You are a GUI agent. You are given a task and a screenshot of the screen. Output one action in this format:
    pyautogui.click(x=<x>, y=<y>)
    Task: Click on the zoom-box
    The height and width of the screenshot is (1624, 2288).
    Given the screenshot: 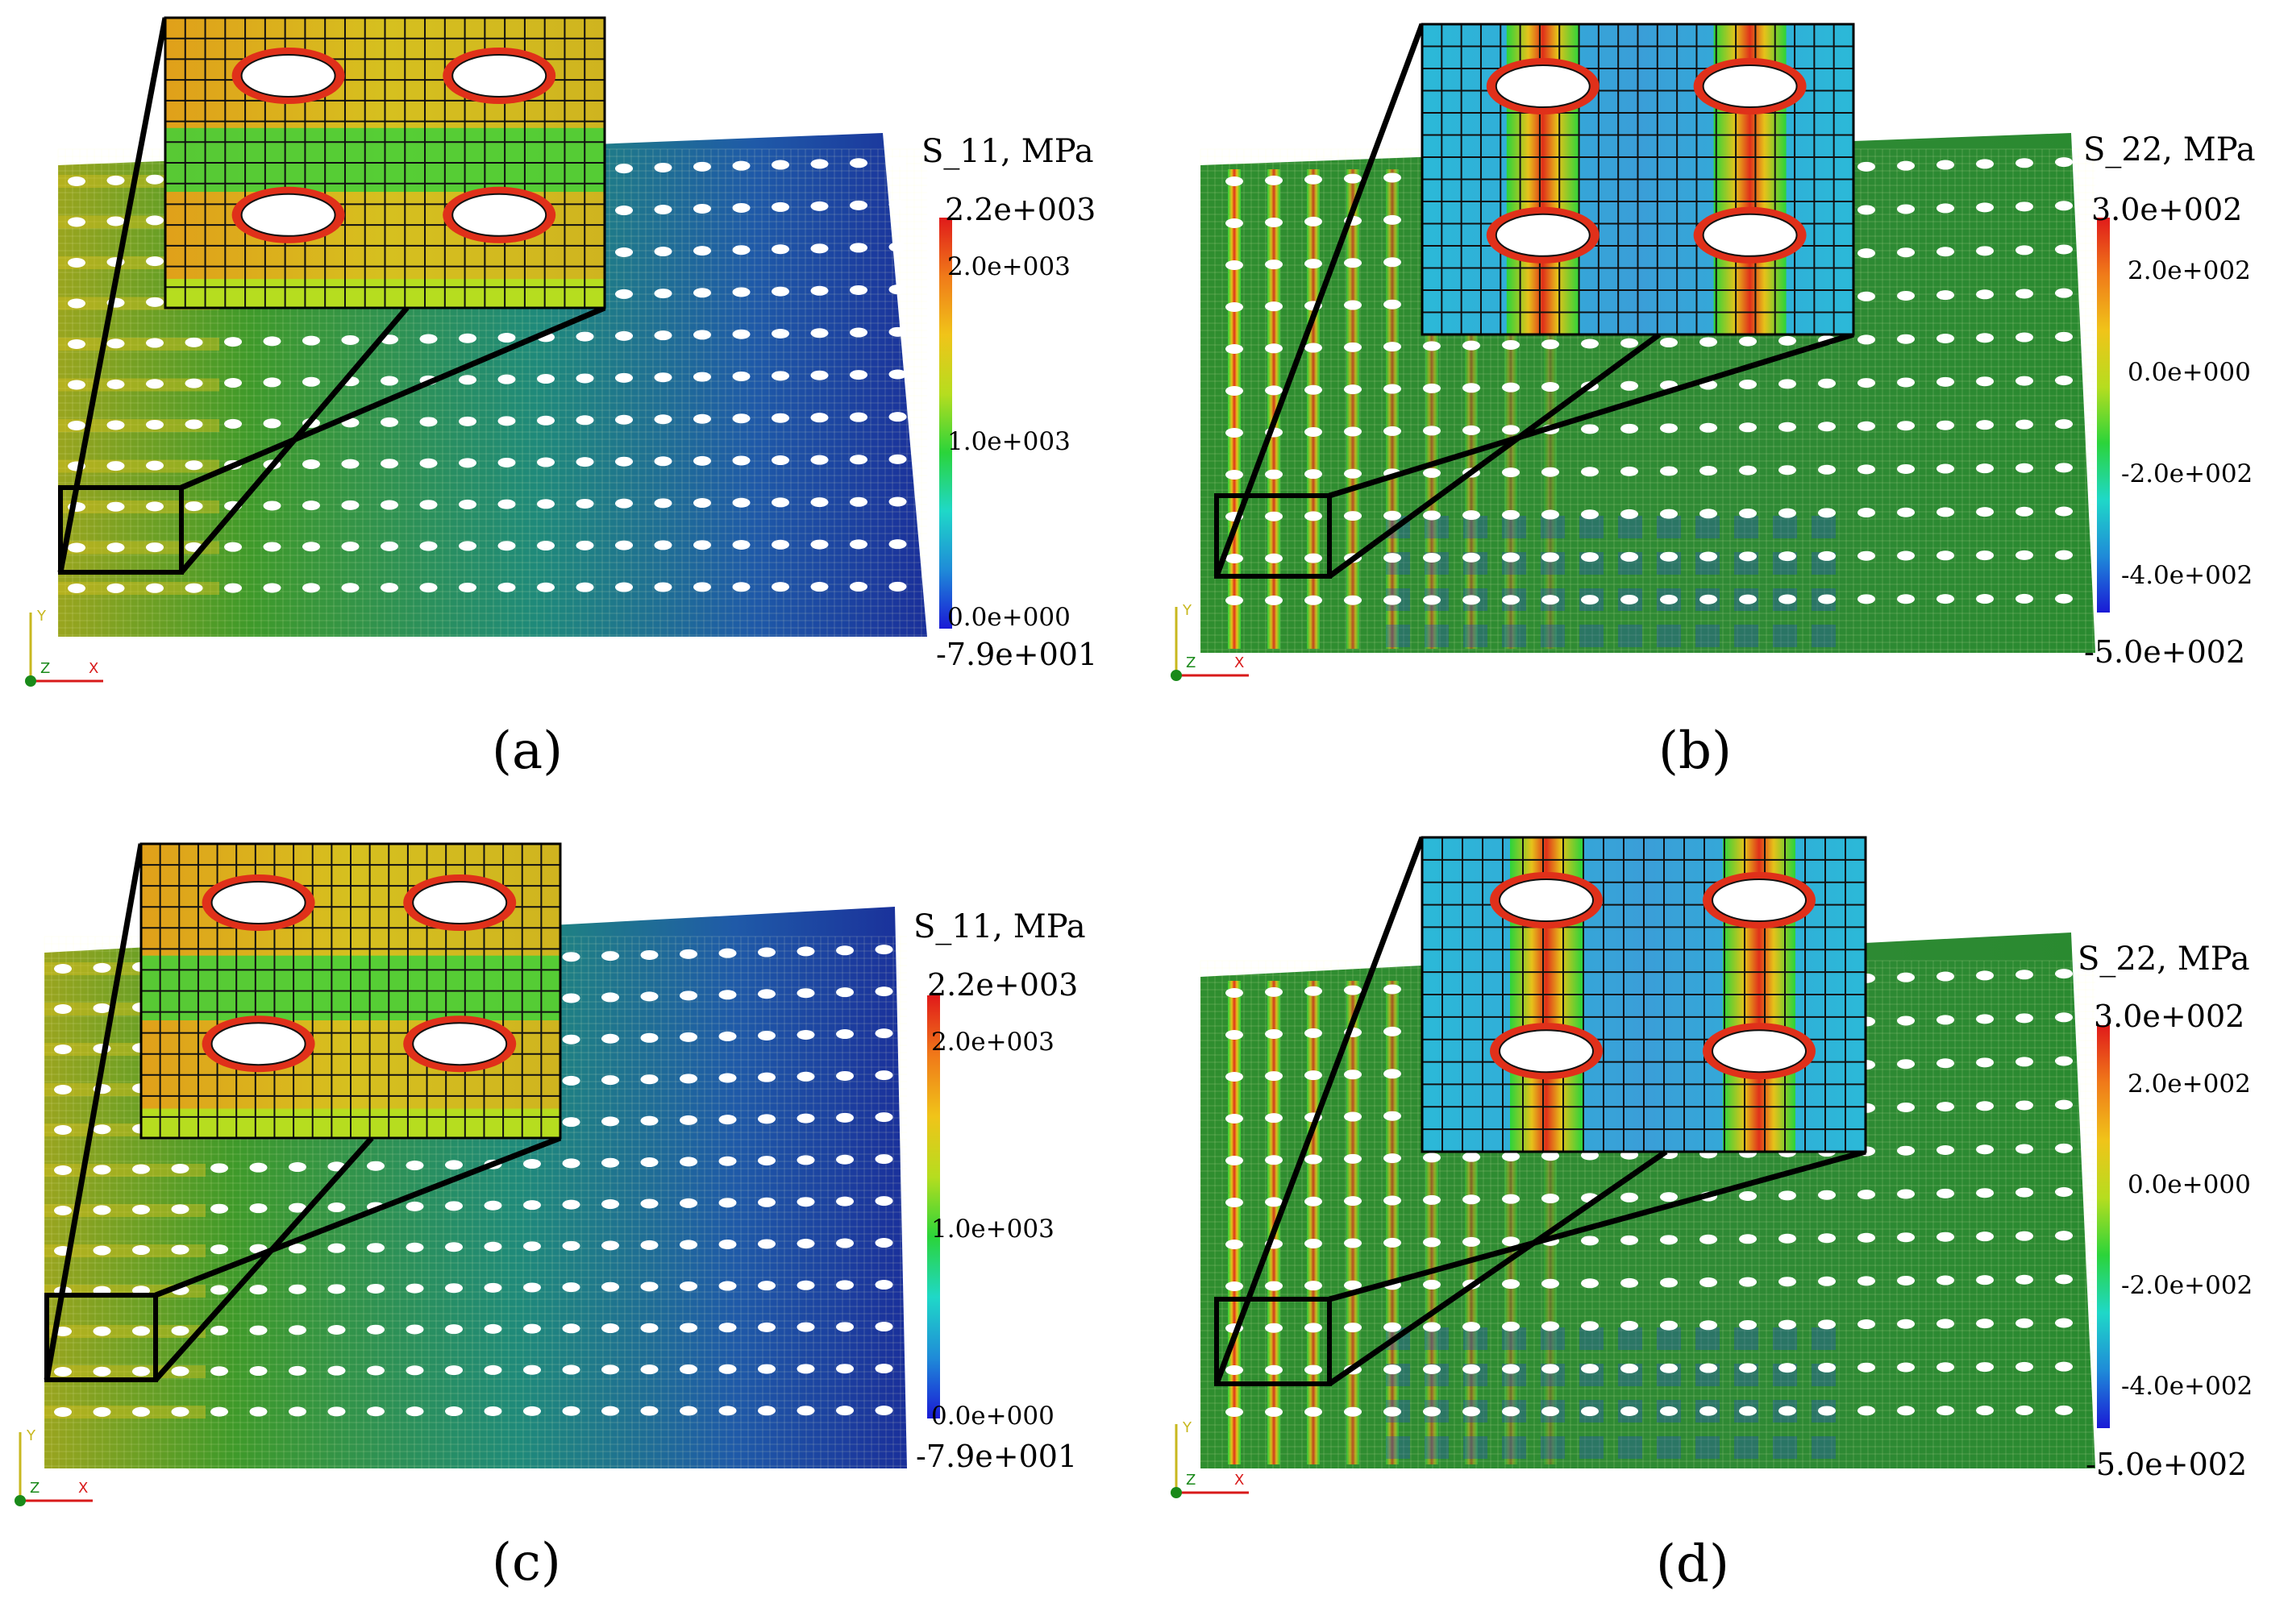 What is the action you would take?
    pyautogui.click(x=1273, y=536)
    